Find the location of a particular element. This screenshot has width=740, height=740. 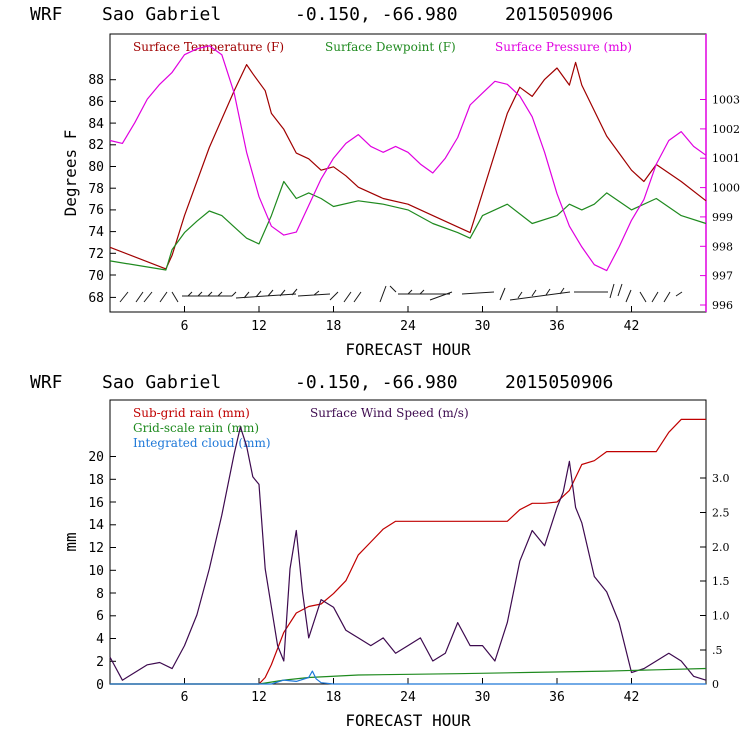

legend-surface-pressure: Surface Pressure (mb) is located at coordinates (563, 47).